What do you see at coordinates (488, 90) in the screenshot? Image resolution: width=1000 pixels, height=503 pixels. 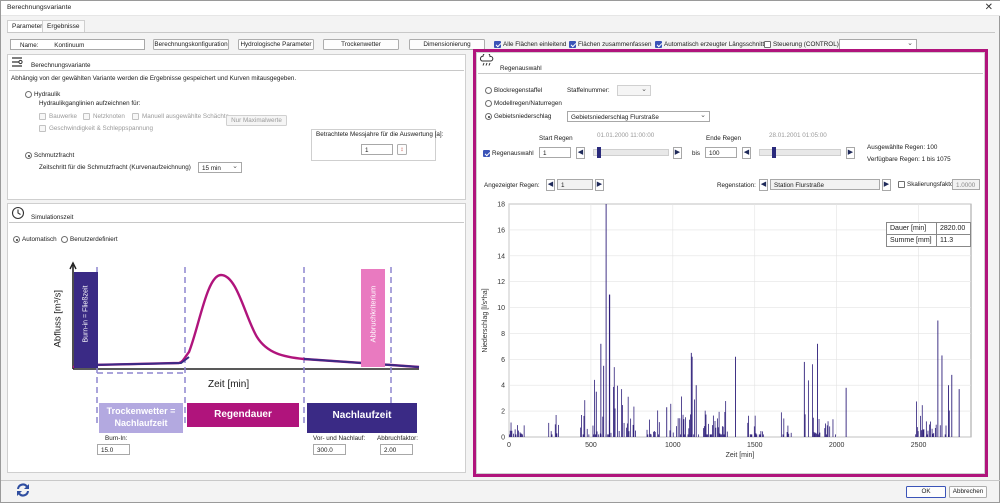 I see `blockregen-radio` at bounding box center [488, 90].